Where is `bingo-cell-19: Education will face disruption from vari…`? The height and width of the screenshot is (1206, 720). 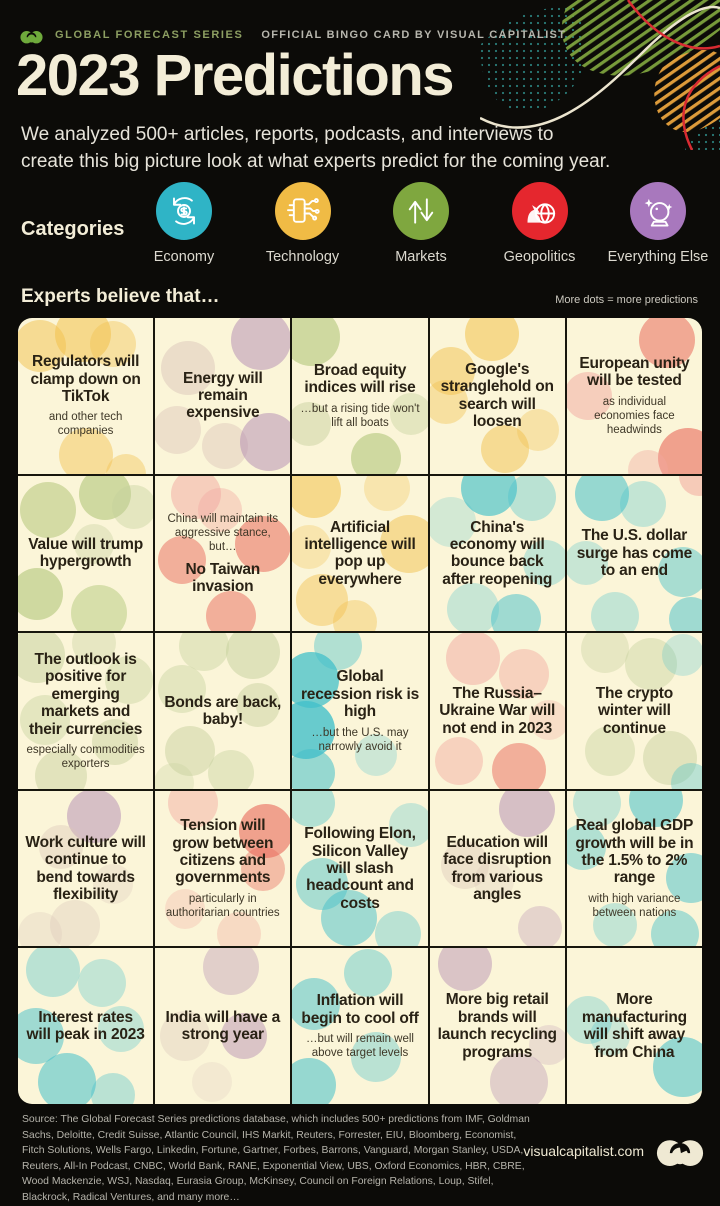 bingo-cell-19: Education will face disruption from vari… is located at coordinates (497, 868).